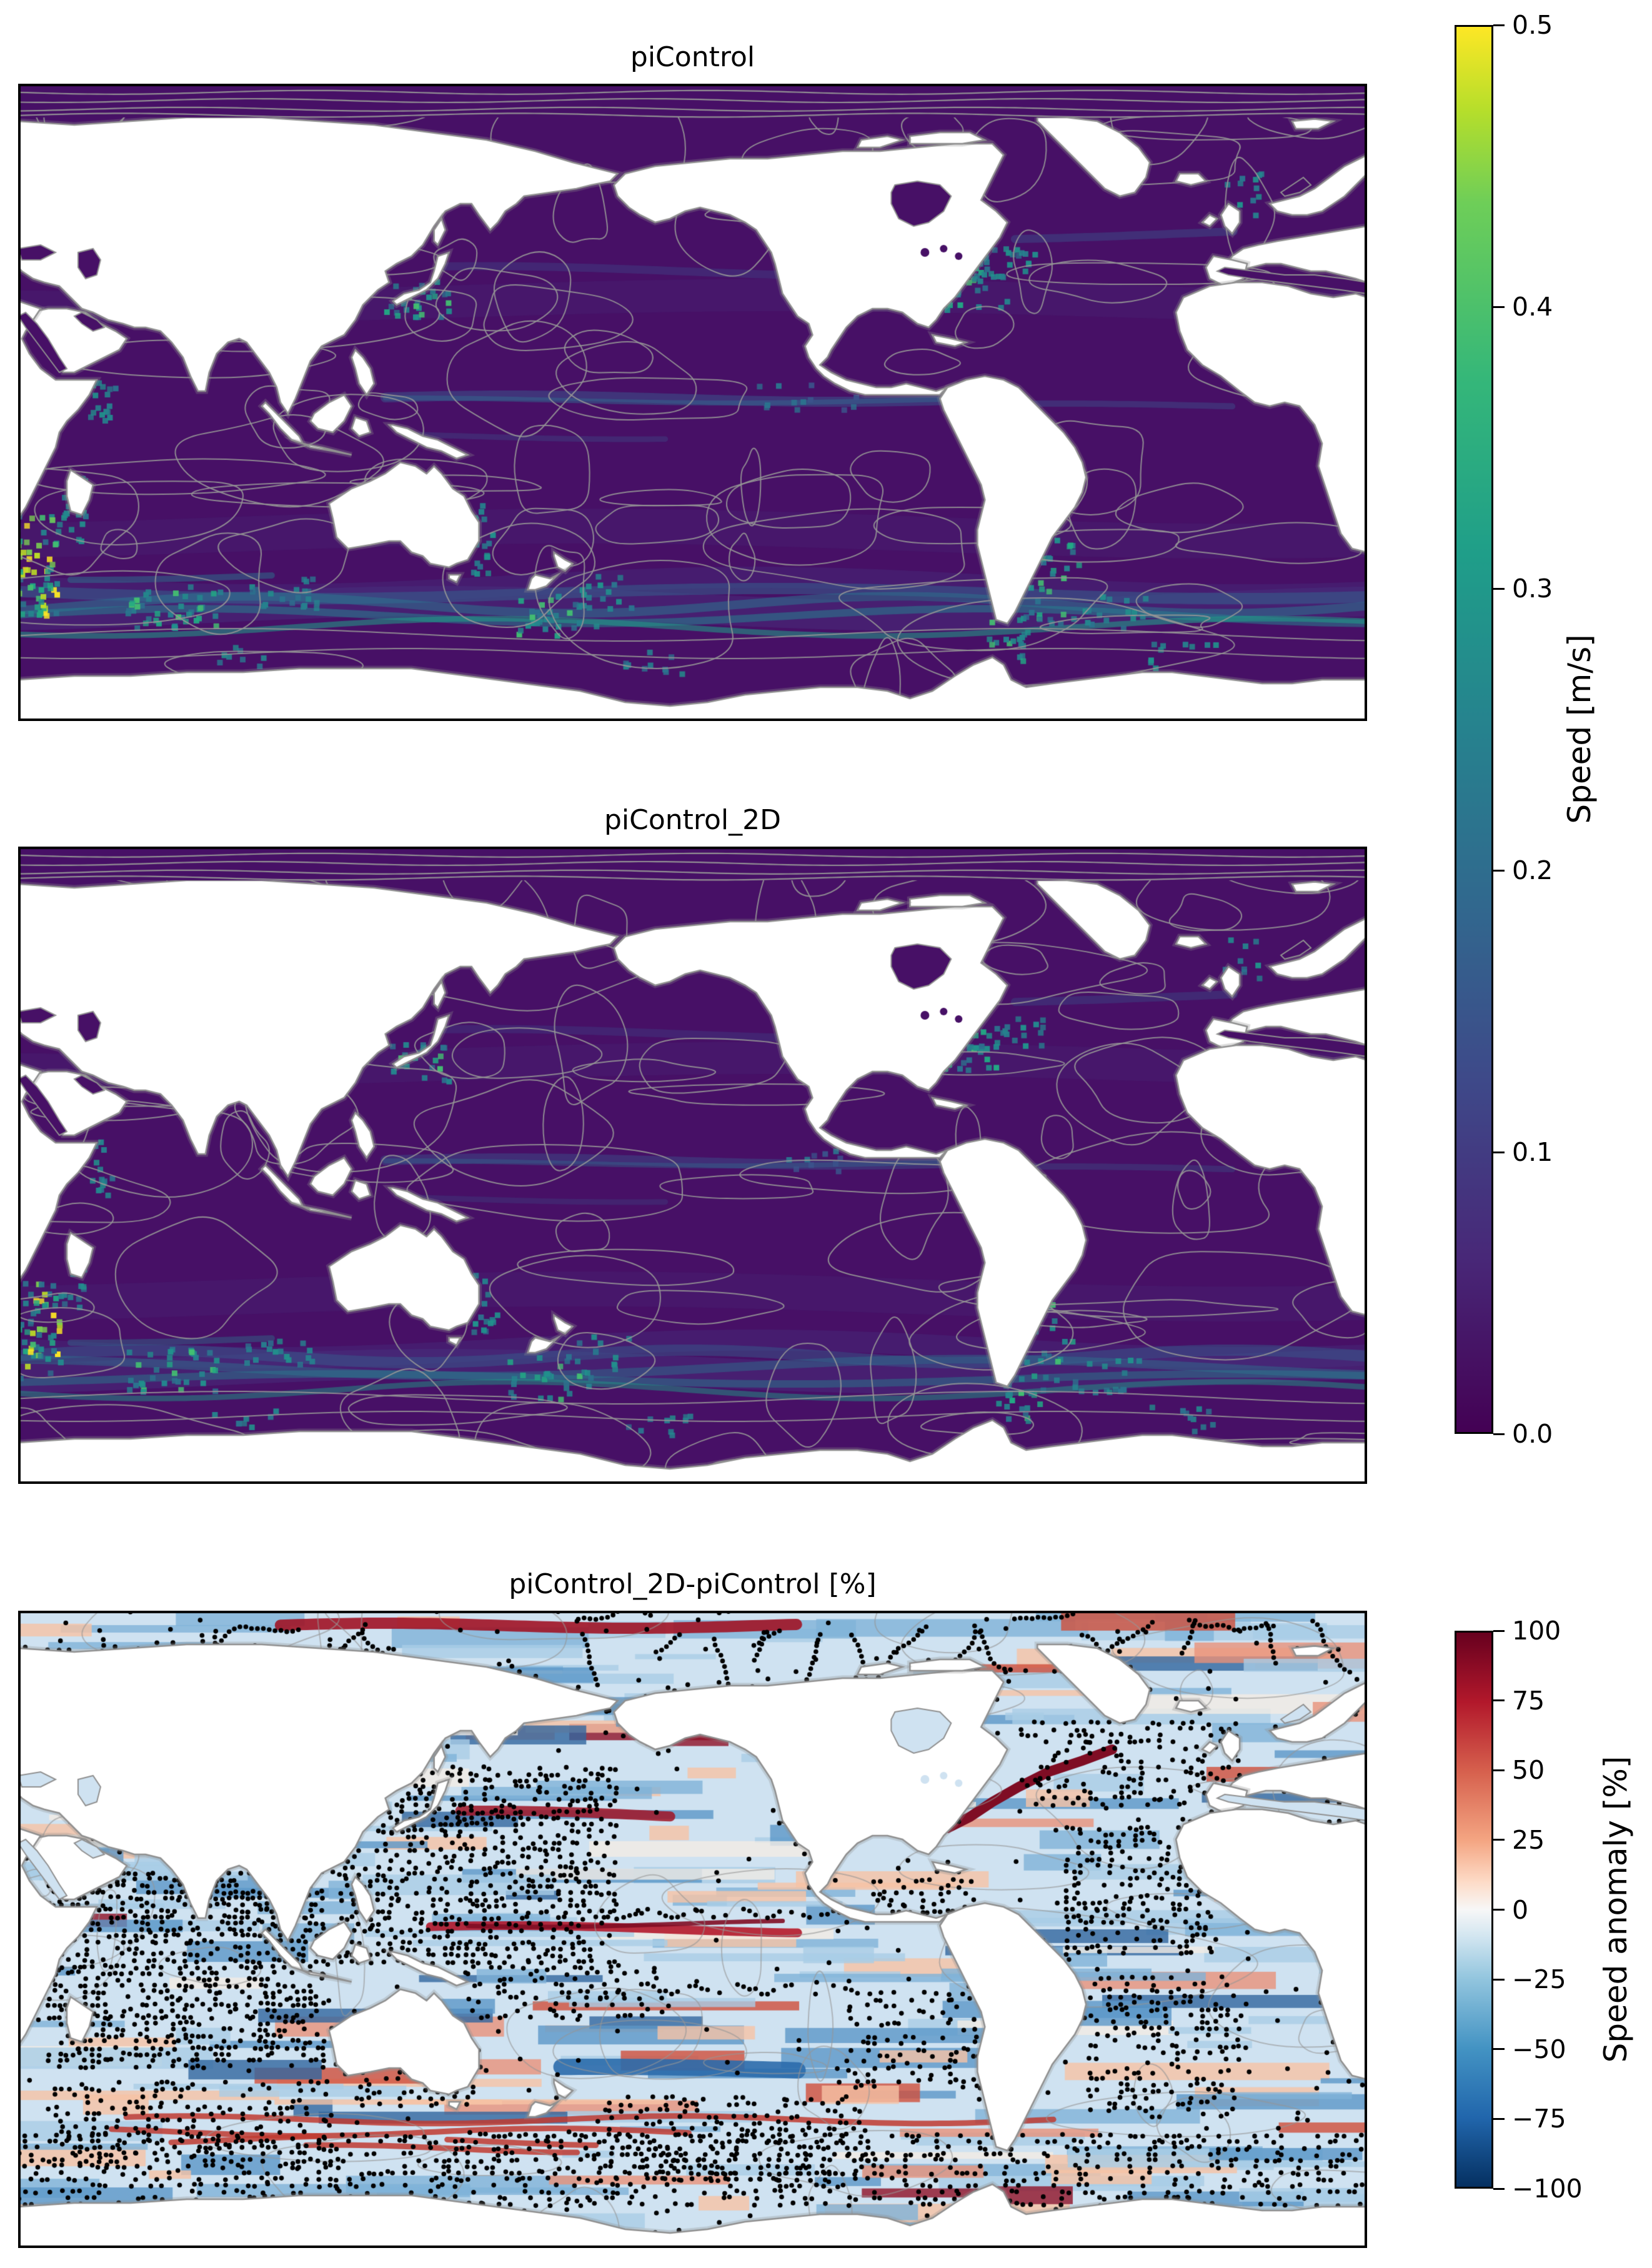 This screenshot has width=1652, height=2268. I want to click on colorbar-tick-label: 75, so click(1528, 1700).